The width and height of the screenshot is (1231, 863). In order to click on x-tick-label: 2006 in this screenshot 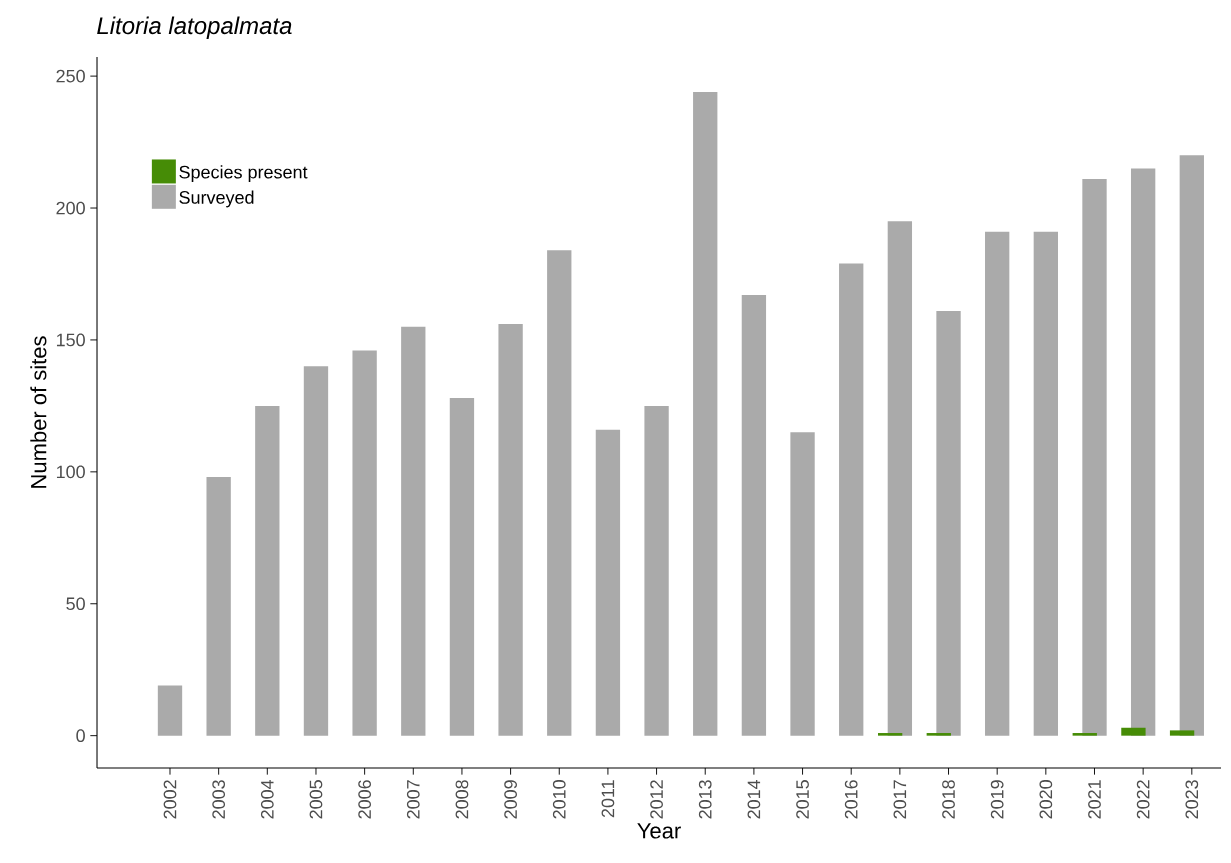, I will do `click(364, 799)`.